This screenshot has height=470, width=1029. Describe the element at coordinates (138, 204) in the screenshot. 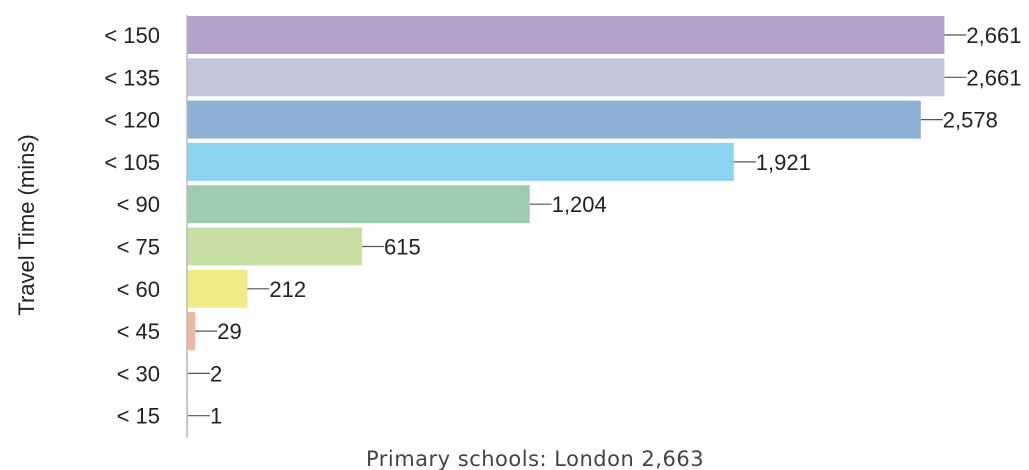

I see `category-label-4: < 90` at that location.